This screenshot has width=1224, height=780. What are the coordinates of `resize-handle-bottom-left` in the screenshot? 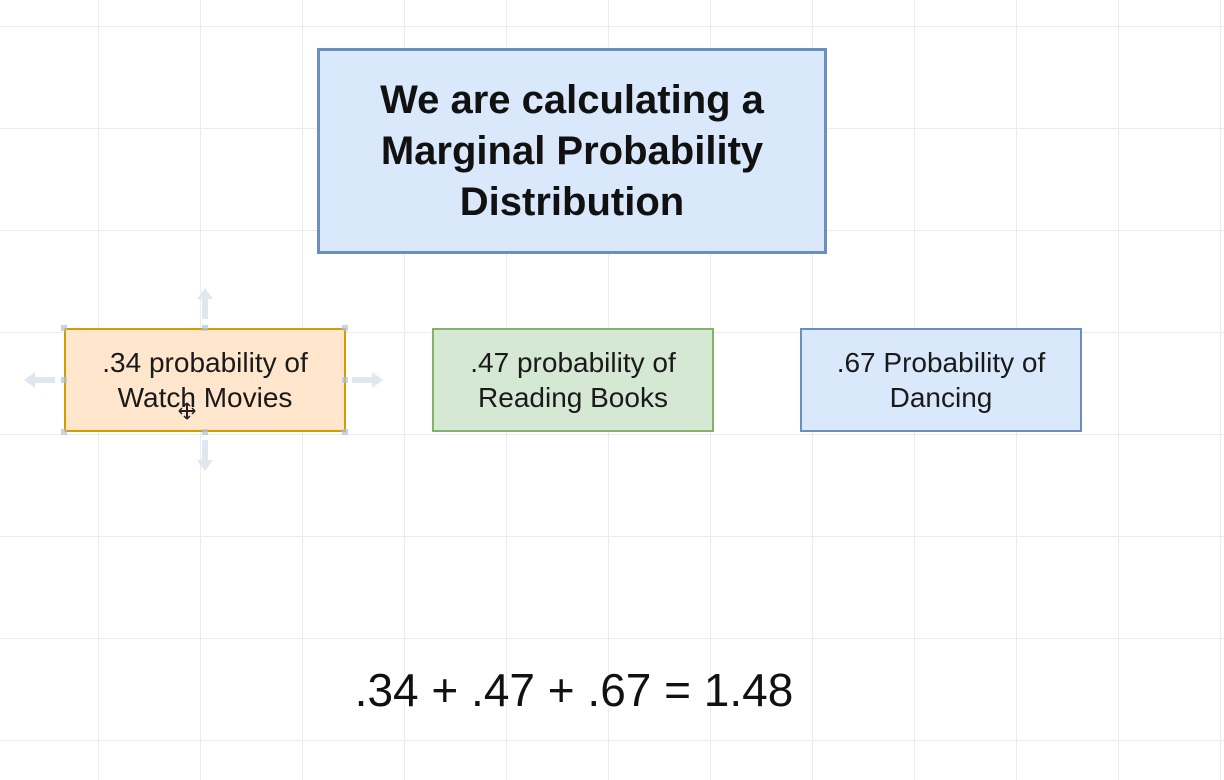 It's located at (64, 432).